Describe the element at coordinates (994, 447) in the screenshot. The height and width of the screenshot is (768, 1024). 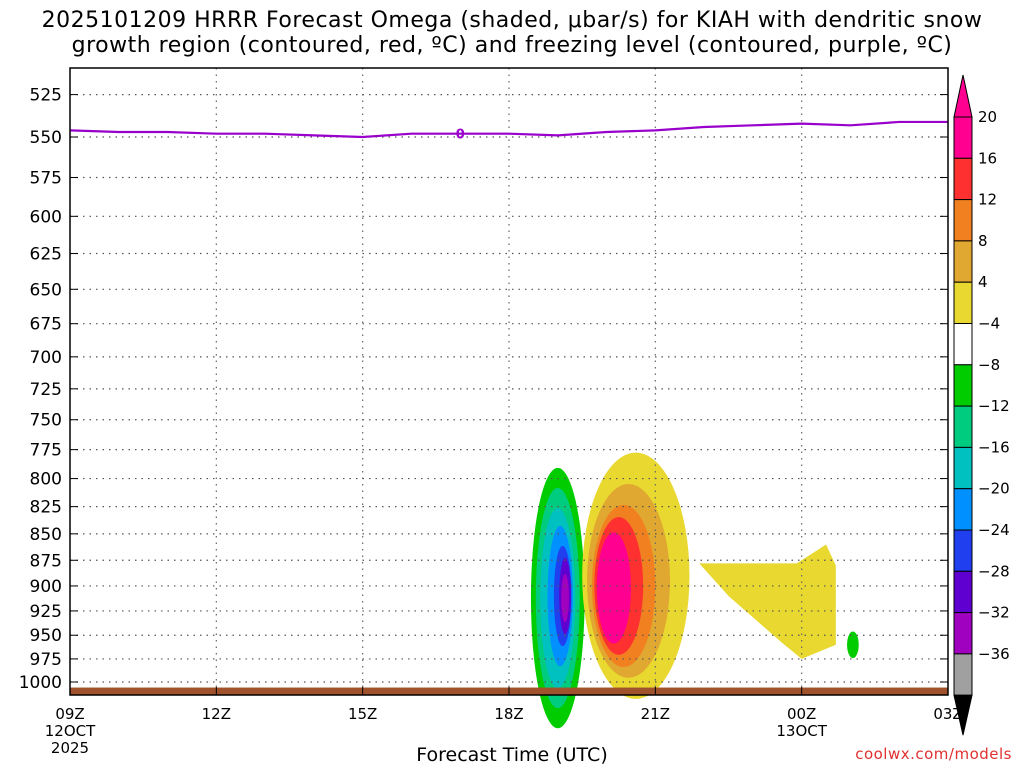
I see `colorbar-label-8: −16` at that location.